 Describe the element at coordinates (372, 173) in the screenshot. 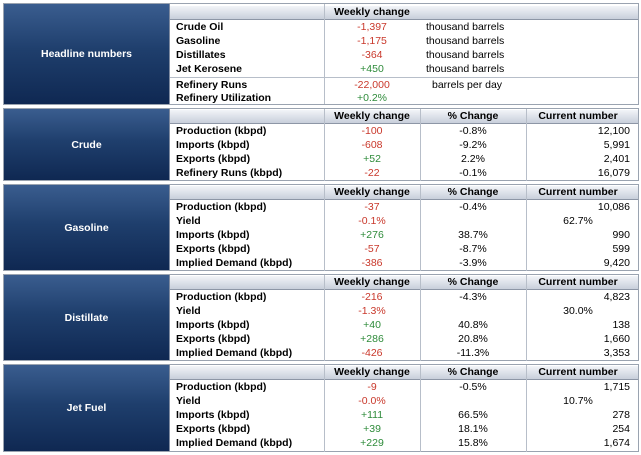

I see `row-change: -22` at that location.